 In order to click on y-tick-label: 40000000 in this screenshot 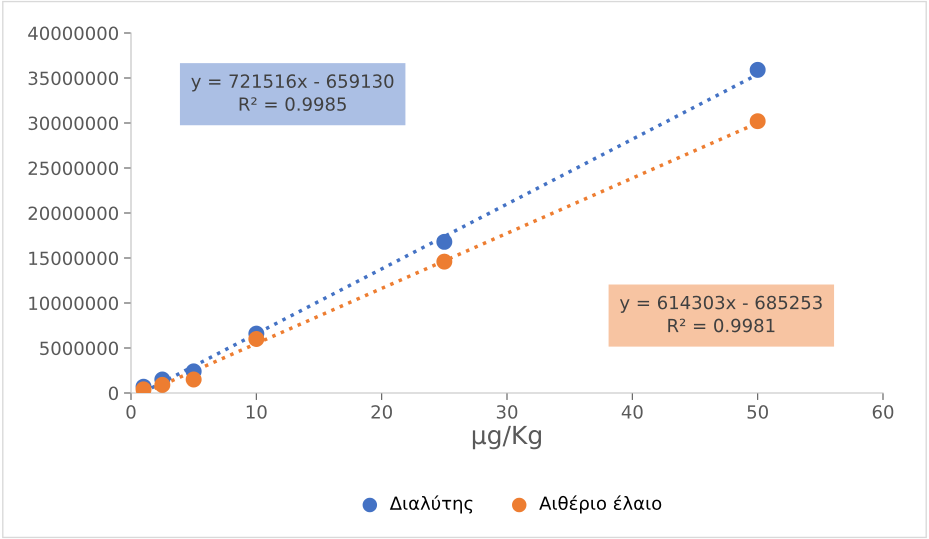, I will do `click(73, 33)`.